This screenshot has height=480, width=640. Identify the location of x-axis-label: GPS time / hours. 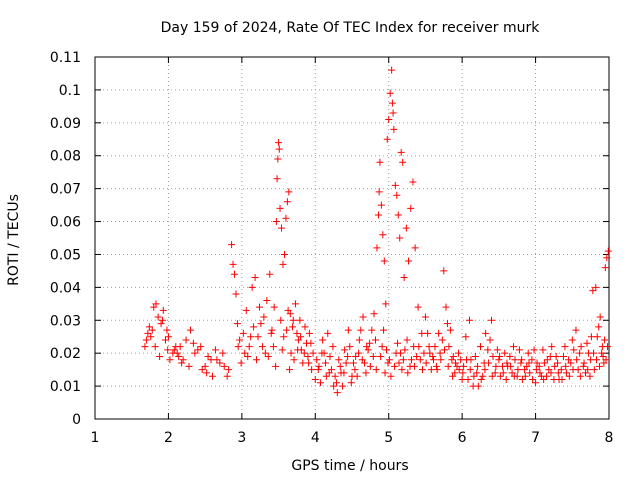
(349, 466).